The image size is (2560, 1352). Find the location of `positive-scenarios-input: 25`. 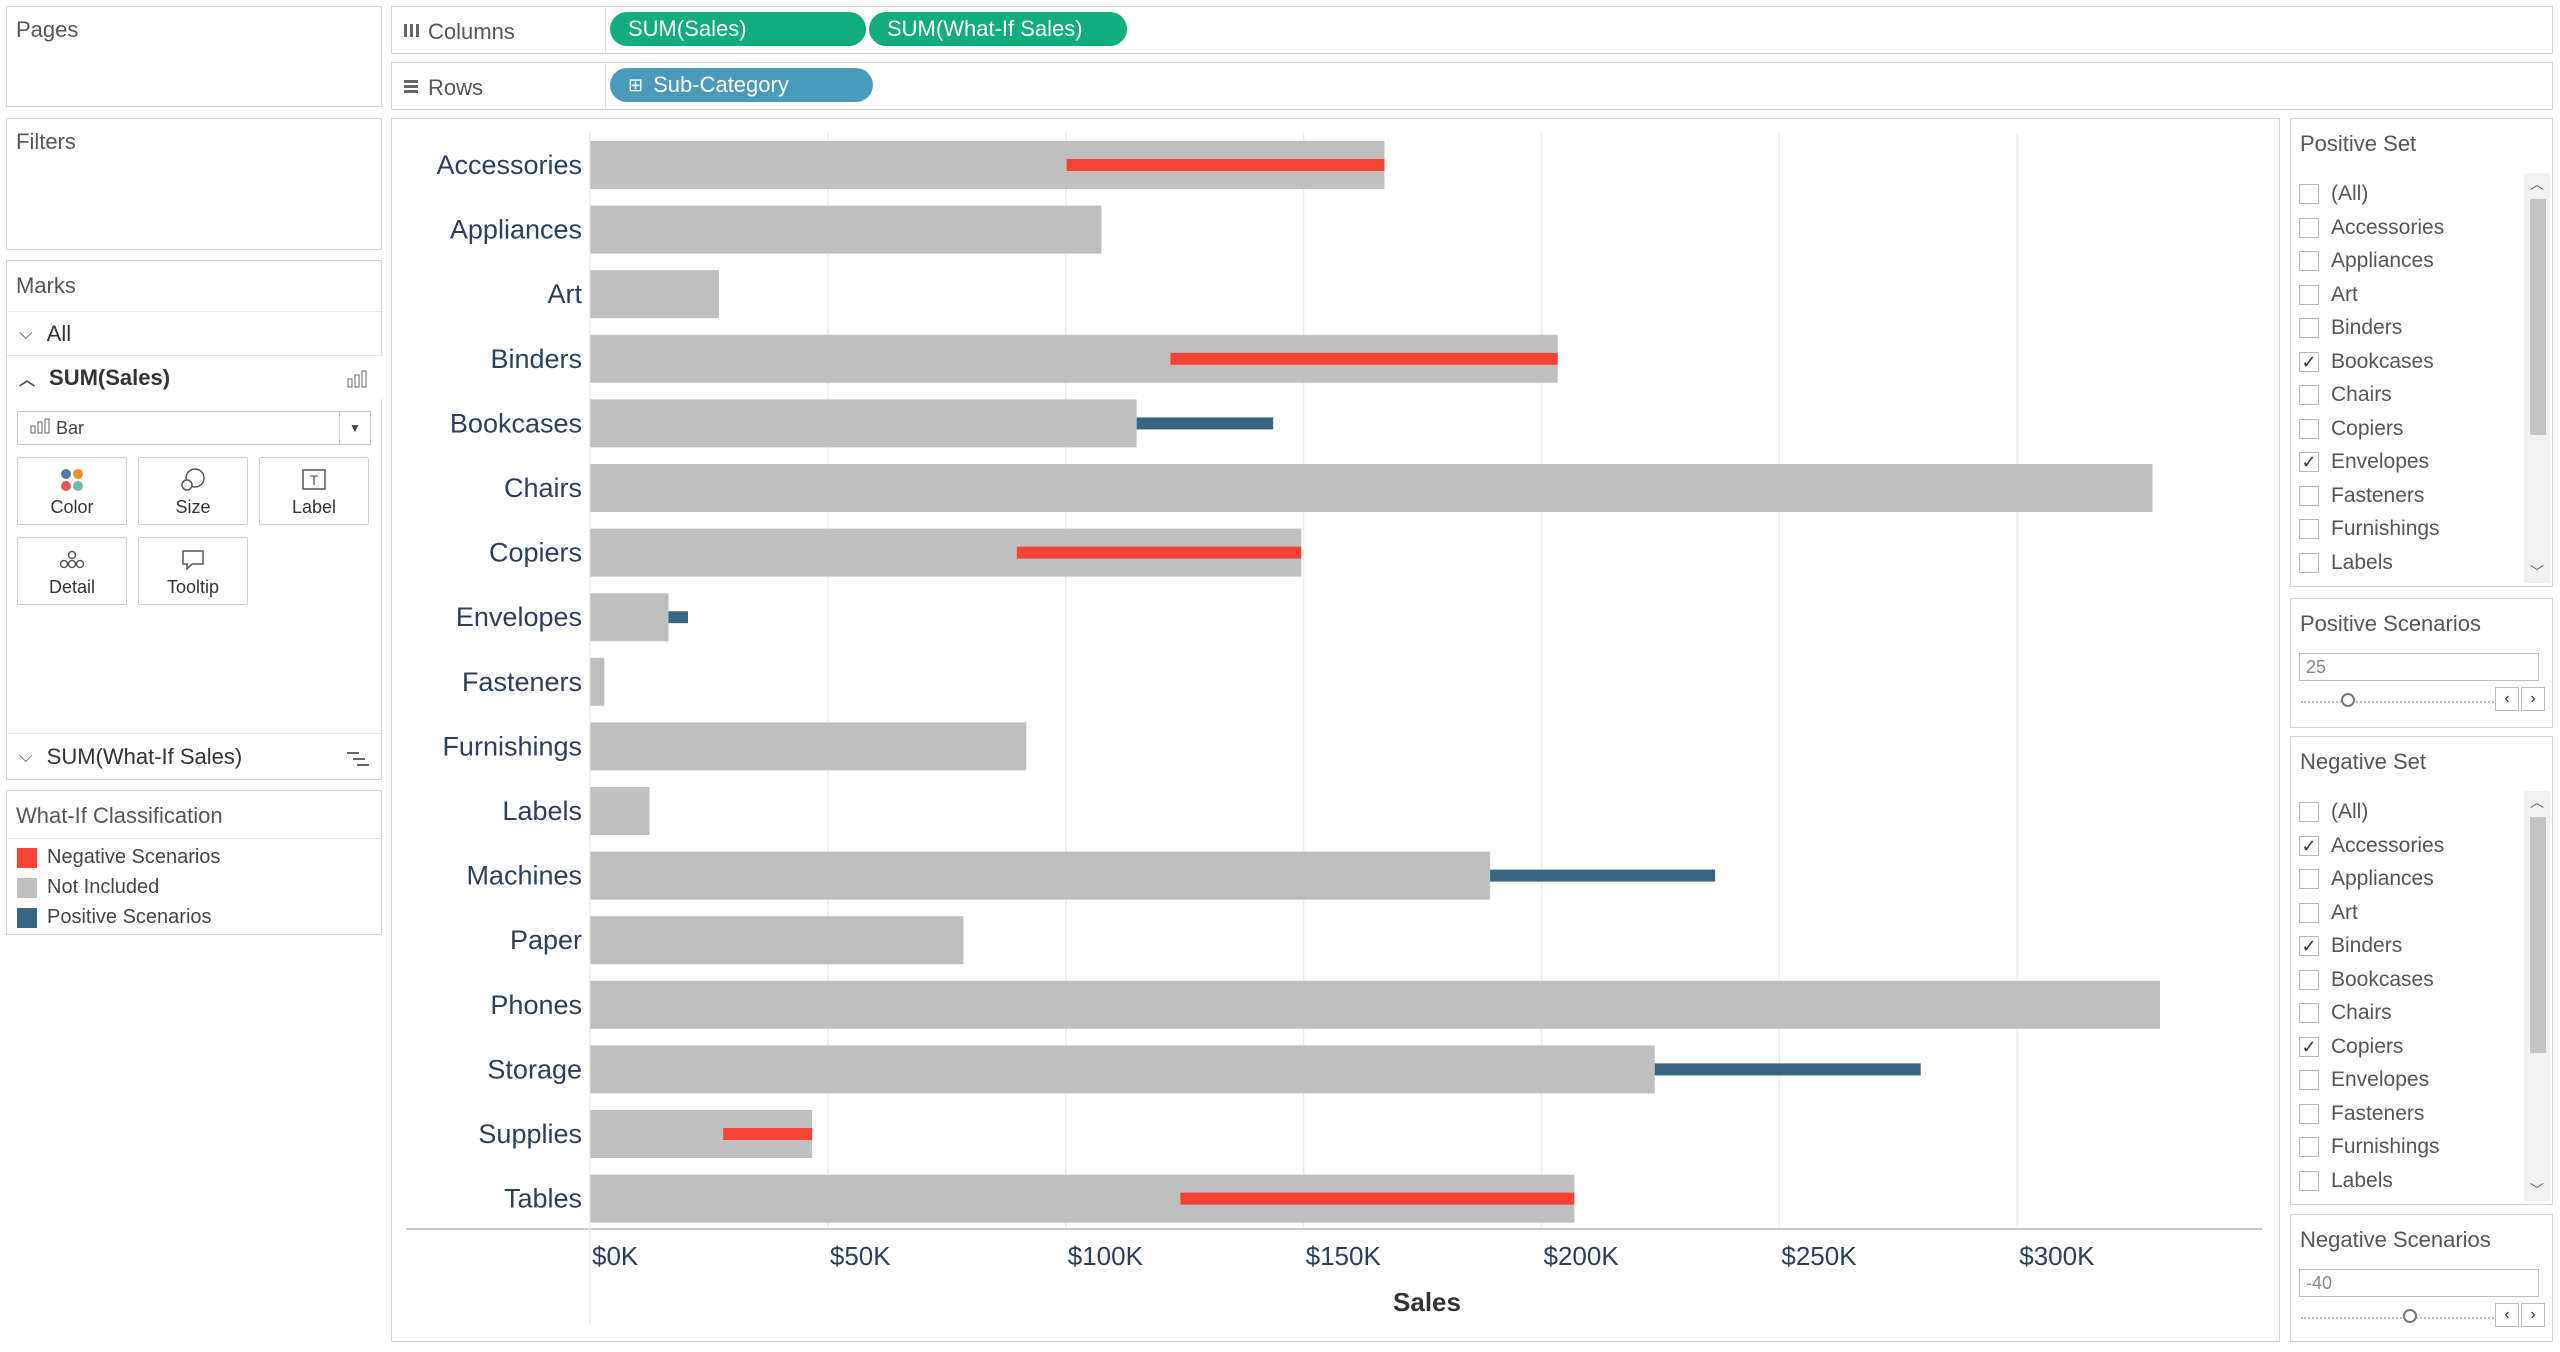

positive-scenarios-input: 25 is located at coordinates (2419, 667).